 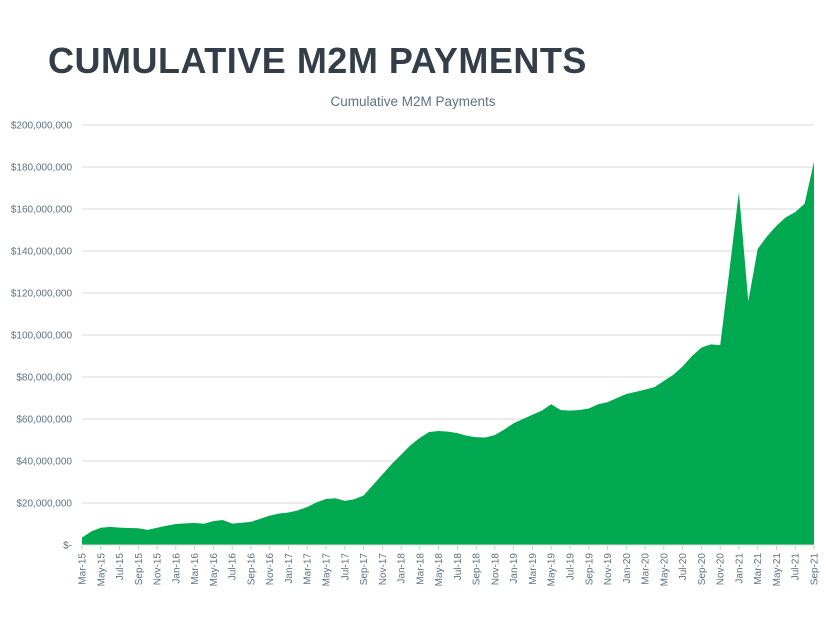 I want to click on x-axis-label: Mar-21, so click(x=758, y=569).